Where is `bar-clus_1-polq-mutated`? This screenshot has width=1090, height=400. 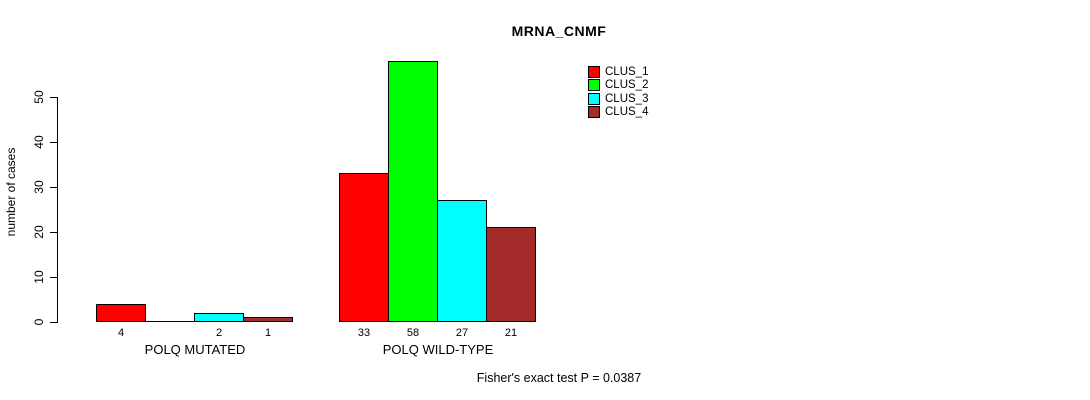 bar-clus_1-polq-mutated is located at coordinates (121, 313).